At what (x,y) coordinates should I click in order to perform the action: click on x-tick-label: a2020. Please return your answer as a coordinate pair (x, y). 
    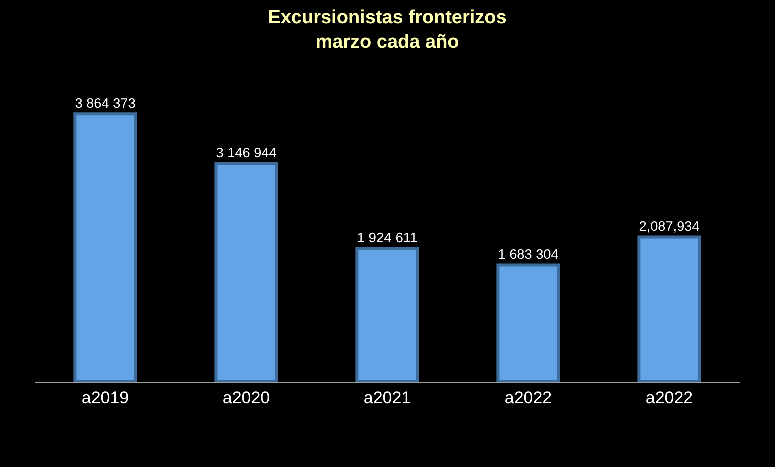
    Looking at the image, I should click on (246, 398).